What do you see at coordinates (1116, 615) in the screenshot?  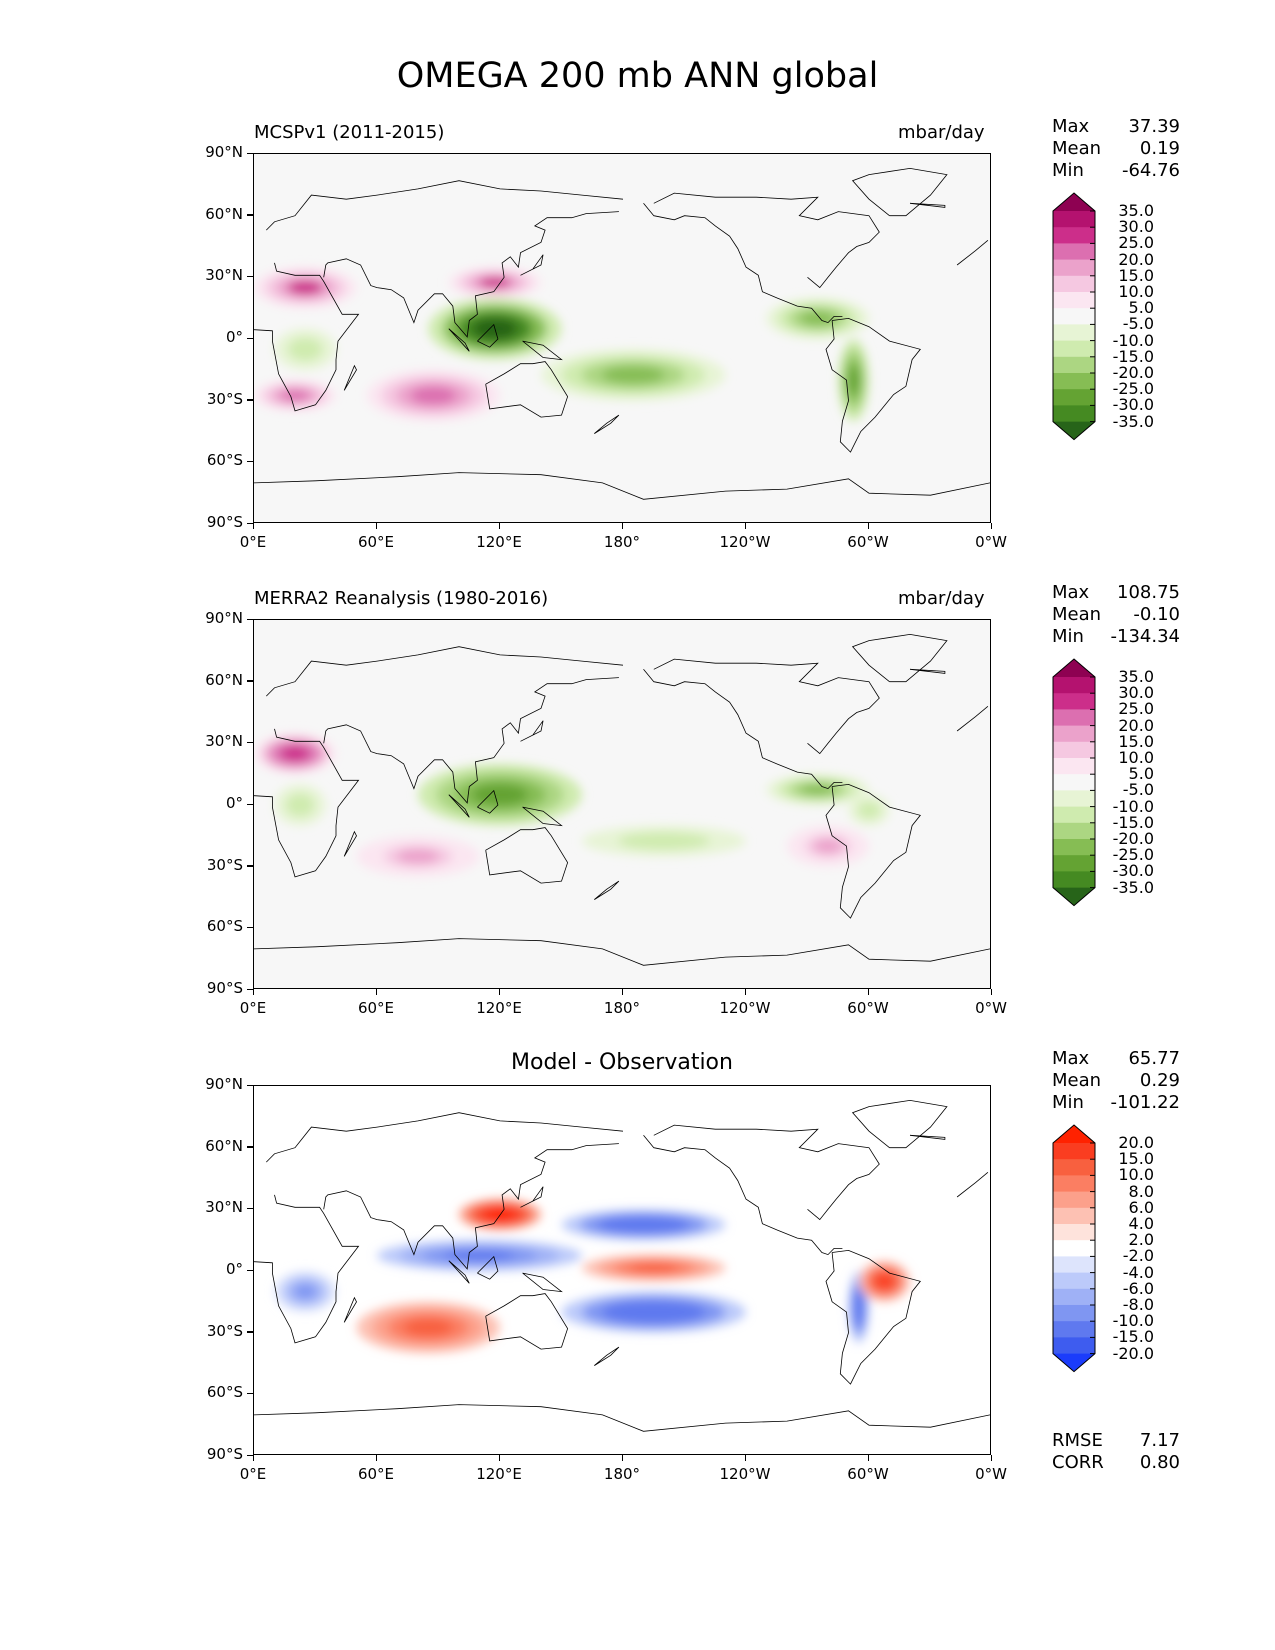 I see `panel-2-stats: Max 108.75 Mean -0.10 Min -134.34` at bounding box center [1116, 615].